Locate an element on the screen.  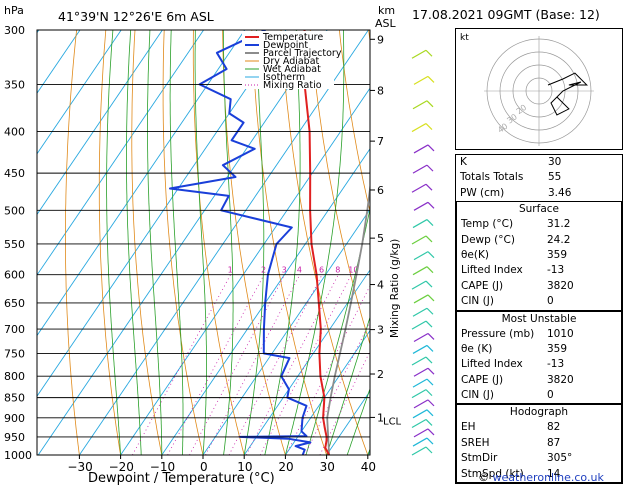
lcl-label: LCL is located at coordinates (392, 422).